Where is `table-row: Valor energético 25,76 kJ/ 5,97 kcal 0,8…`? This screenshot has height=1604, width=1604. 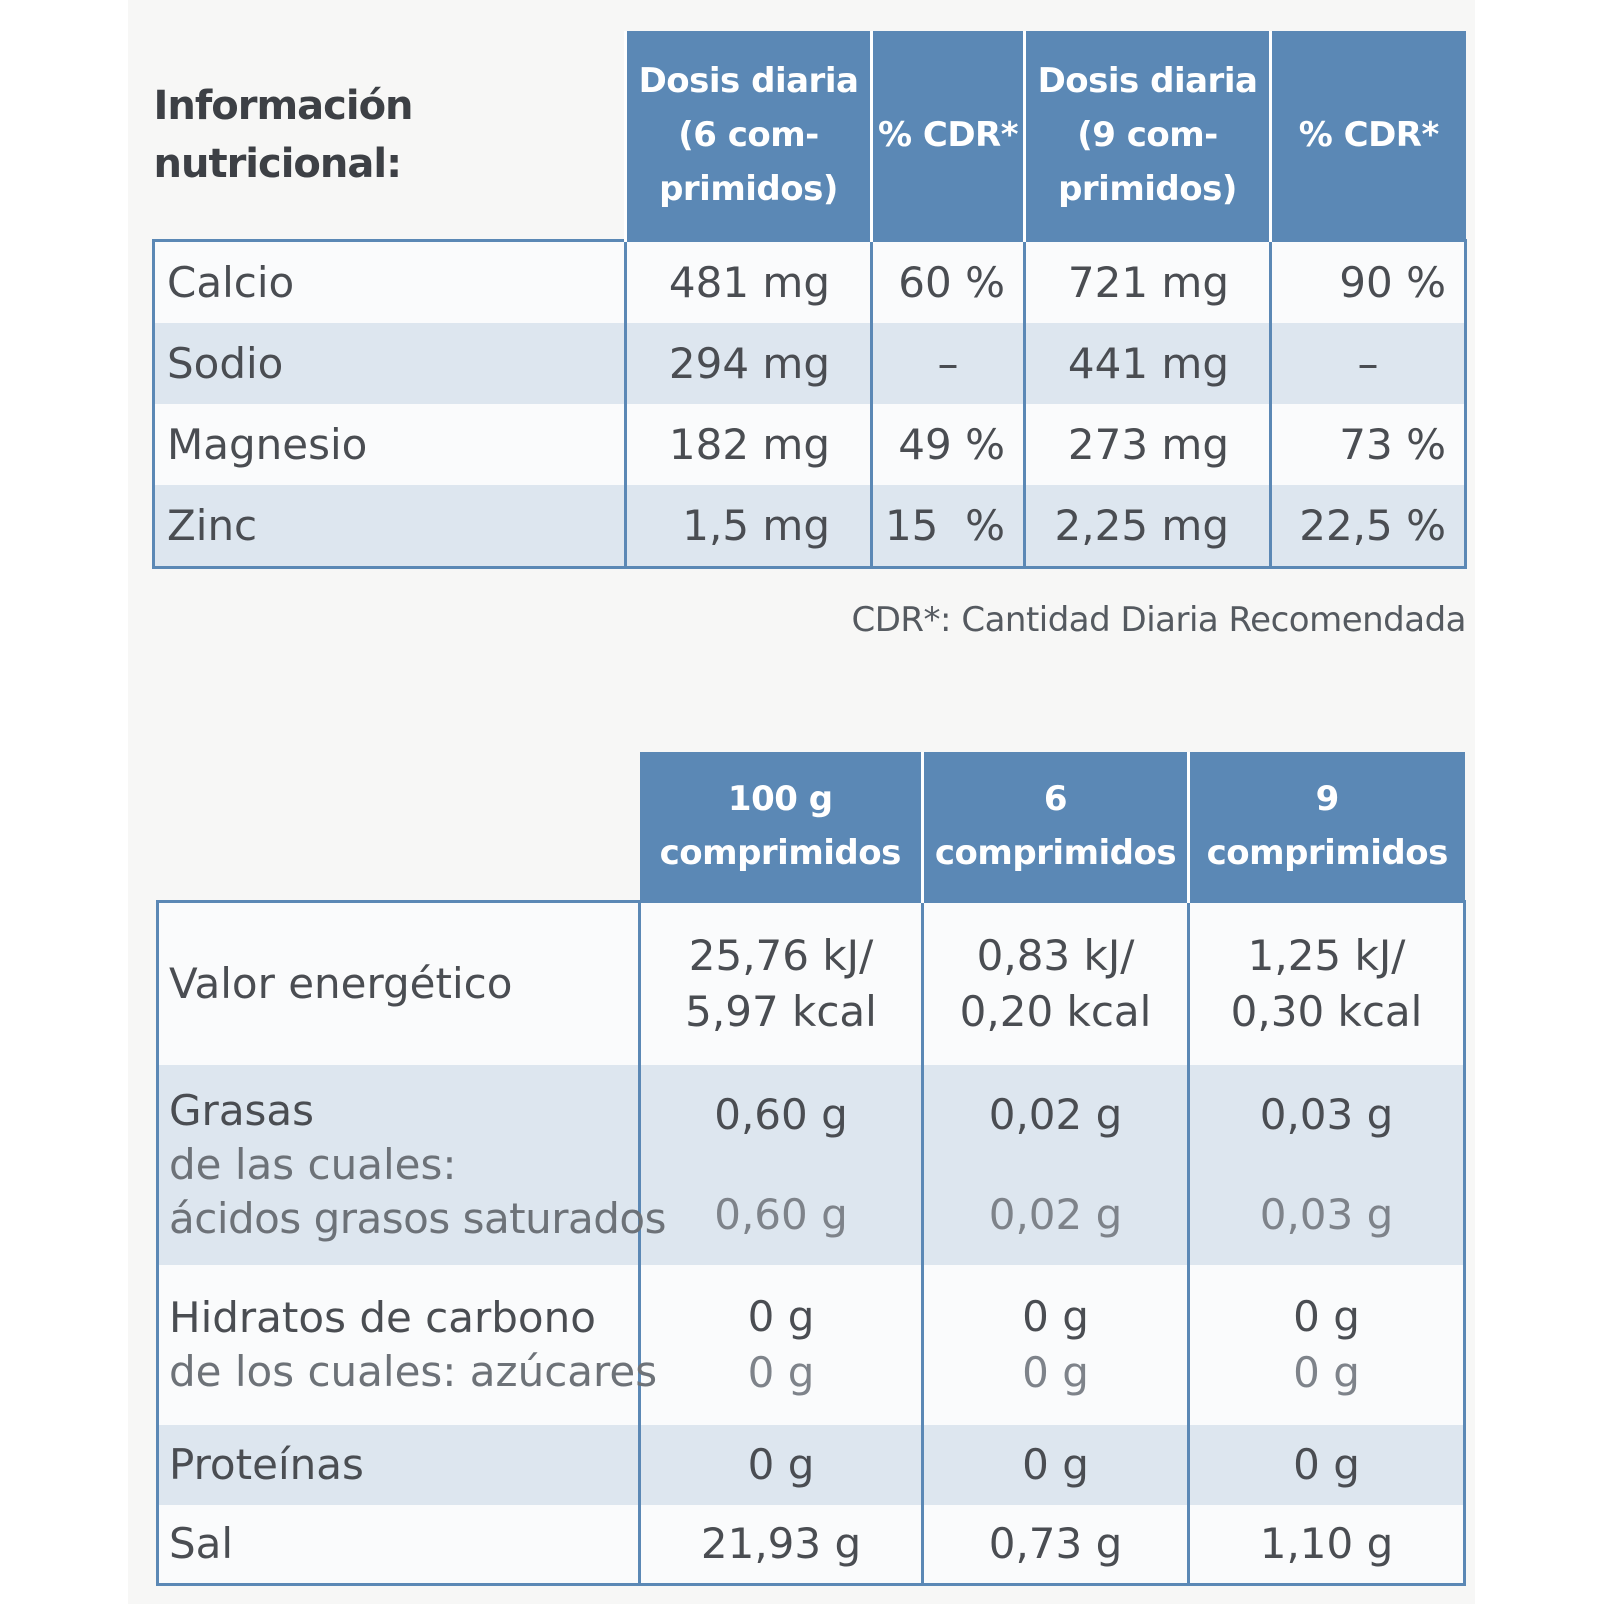 table-row: Valor energético 25,76 kJ/ 5,97 kcal 0,8… is located at coordinates (811, 983).